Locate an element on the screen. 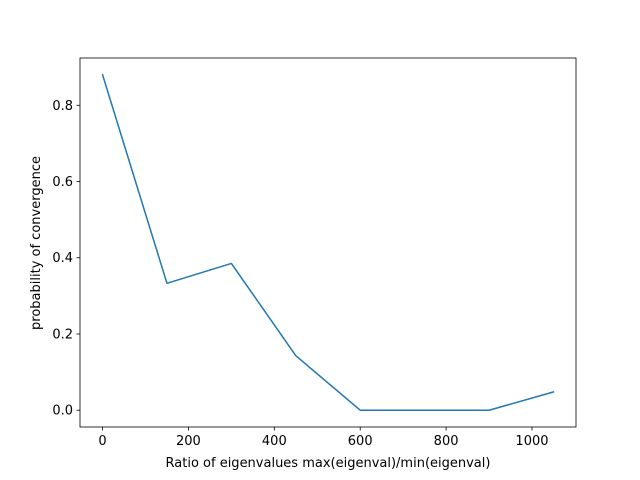 The height and width of the screenshot is (480, 640). y-tick-label-0.4: 0.4 is located at coordinates (62, 258).